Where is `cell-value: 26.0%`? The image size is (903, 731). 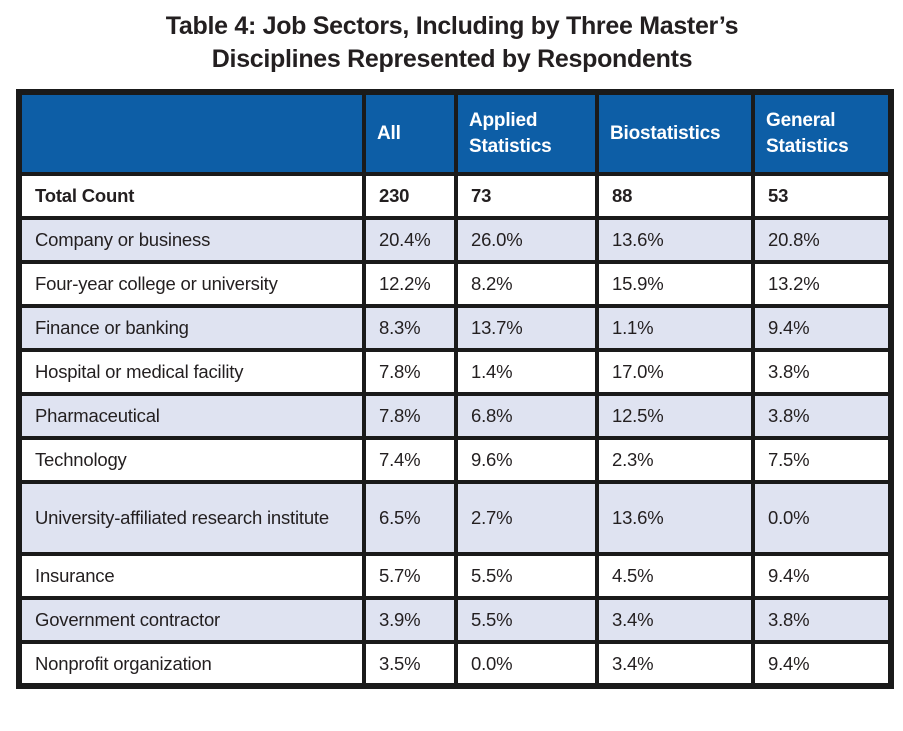 cell-value: 26.0% is located at coordinates (526, 240).